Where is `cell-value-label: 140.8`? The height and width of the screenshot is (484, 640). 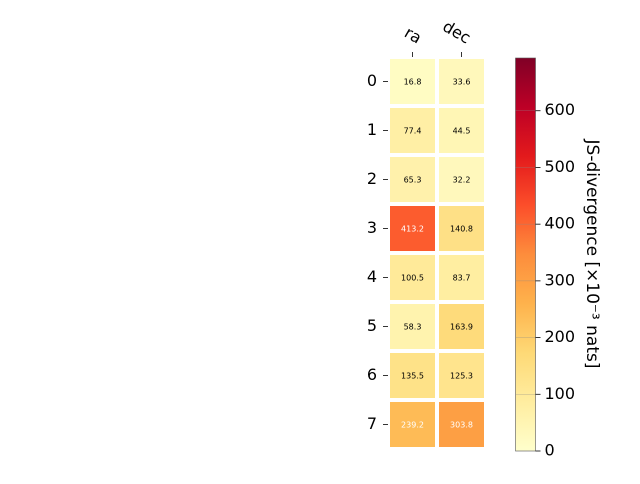 cell-value-label: 140.8 is located at coordinates (461, 229).